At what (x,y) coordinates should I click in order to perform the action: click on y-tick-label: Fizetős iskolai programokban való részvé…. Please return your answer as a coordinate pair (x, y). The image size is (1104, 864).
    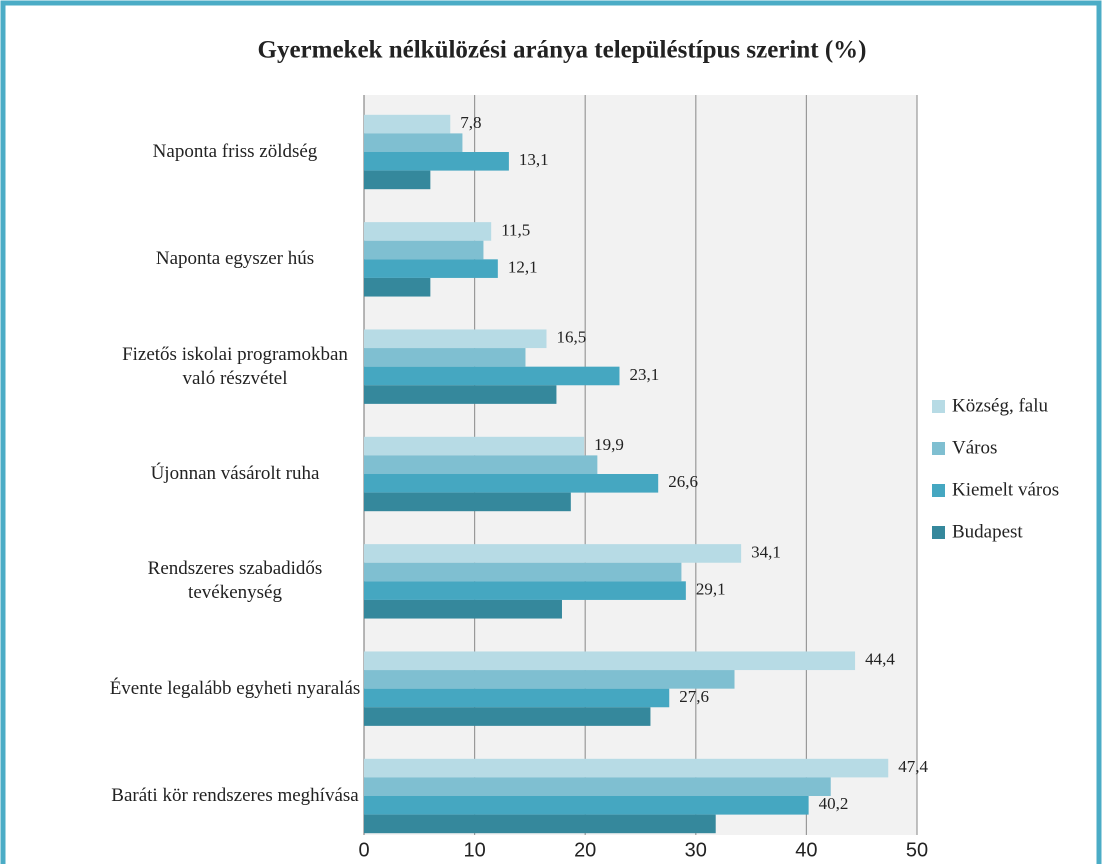
    Looking at the image, I should click on (235, 366).